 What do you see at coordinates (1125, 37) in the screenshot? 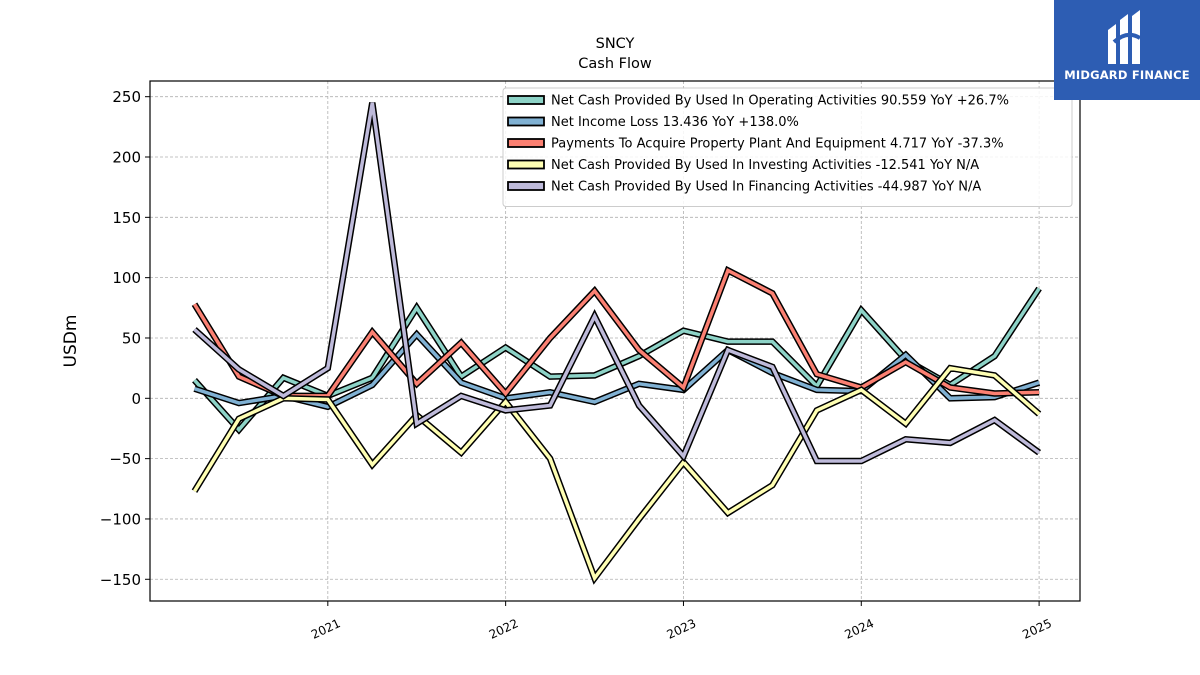
I see `brand-mark-icon` at bounding box center [1125, 37].